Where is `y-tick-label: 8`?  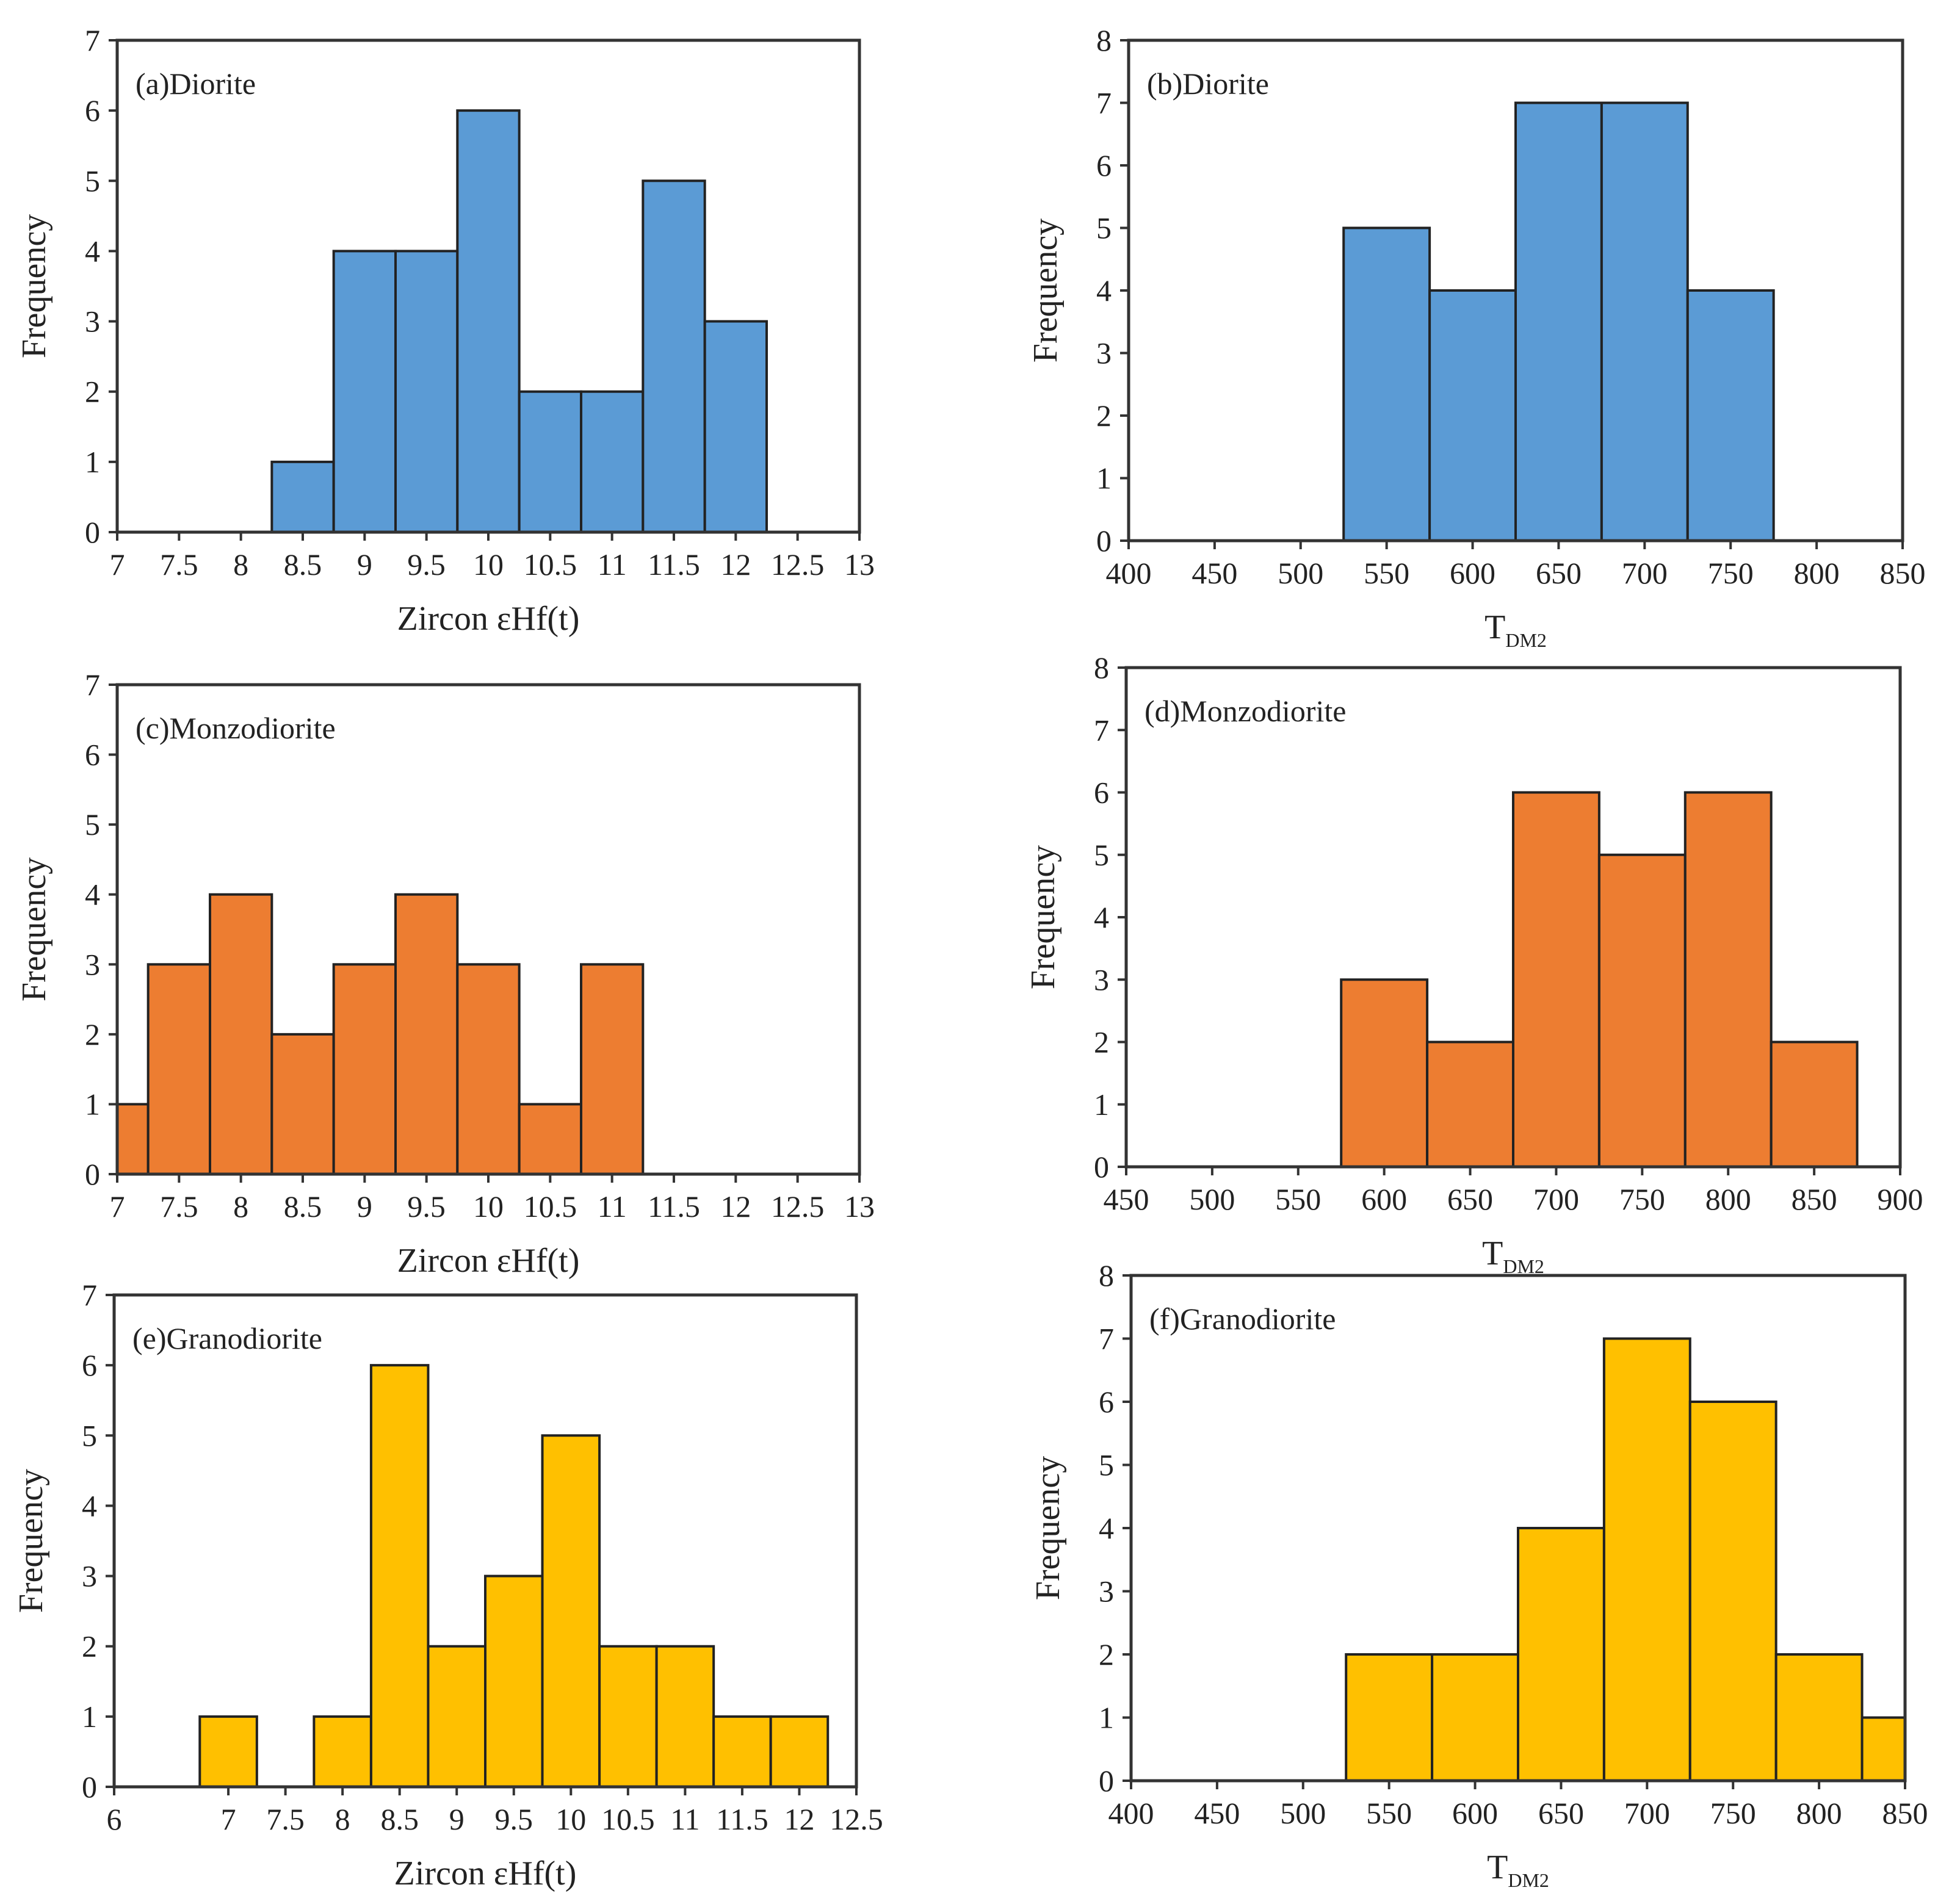
y-tick-label: 8 is located at coordinates (1101, 668).